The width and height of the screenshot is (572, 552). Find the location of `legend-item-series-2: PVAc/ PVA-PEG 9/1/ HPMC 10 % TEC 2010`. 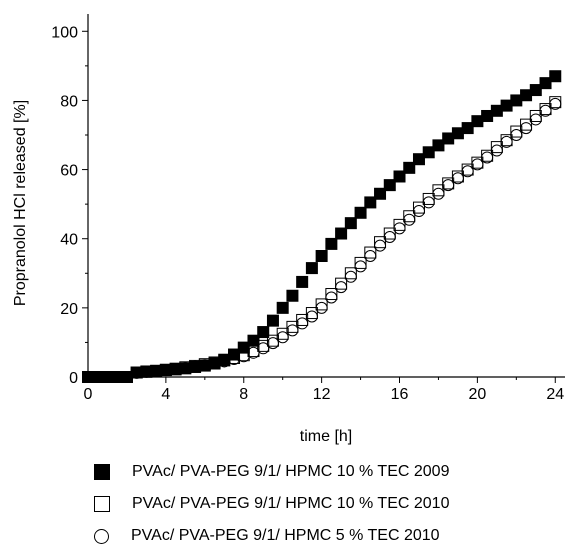

legend-item-series-2: PVAc/ PVA-PEG 9/1/ HPMC 10 % TEC 2010 is located at coordinates (270, 504).